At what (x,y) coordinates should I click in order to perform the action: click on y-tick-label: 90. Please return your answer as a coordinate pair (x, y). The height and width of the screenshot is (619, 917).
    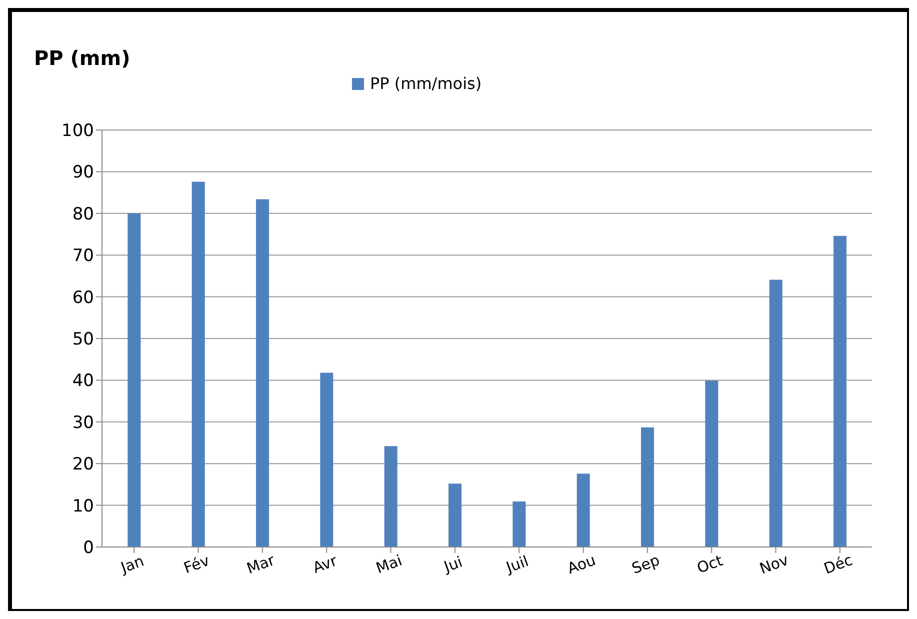
    Looking at the image, I should click on (83, 172).